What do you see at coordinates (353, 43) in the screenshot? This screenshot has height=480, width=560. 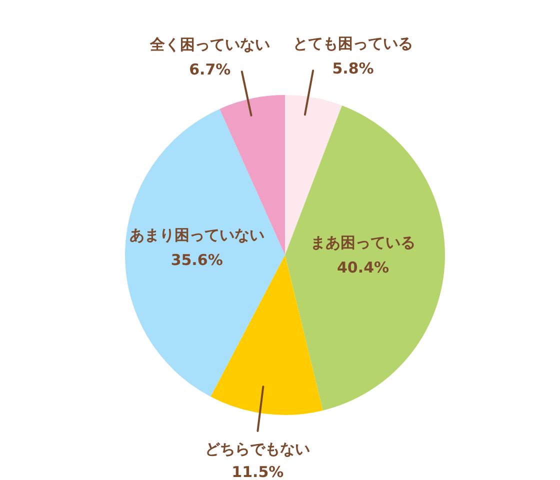 I see `slice-label: とても困っている` at bounding box center [353, 43].